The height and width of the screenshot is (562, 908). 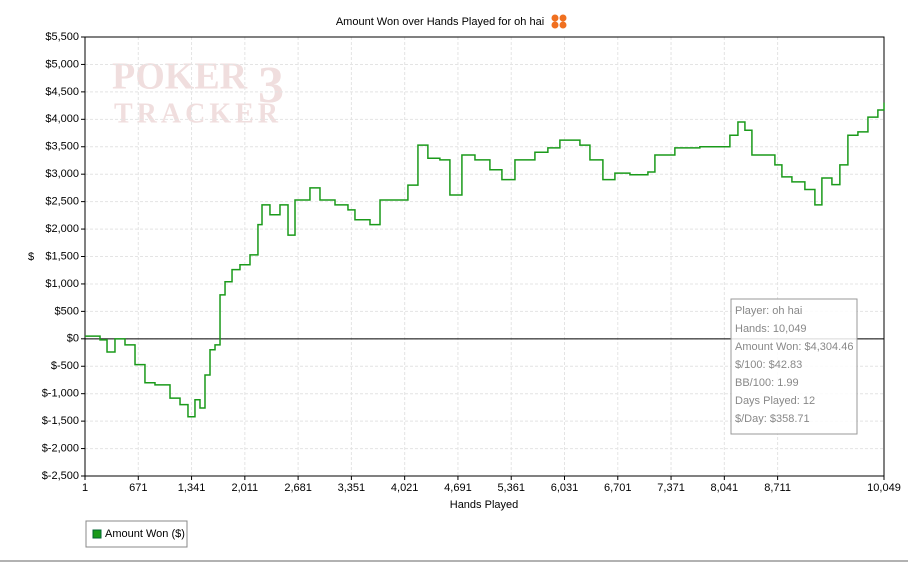 What do you see at coordinates (62, 37) in the screenshot?
I see `y-tick-label: $5,500` at bounding box center [62, 37].